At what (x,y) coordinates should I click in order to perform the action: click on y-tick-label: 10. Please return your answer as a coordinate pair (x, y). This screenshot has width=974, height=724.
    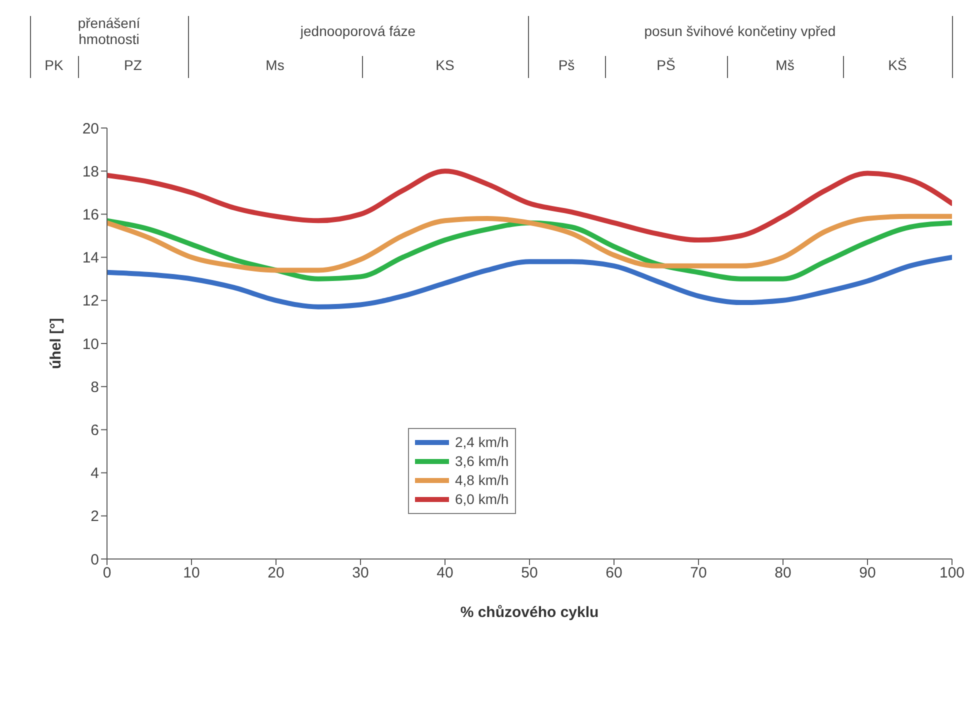
    Looking at the image, I should click on (90, 344).